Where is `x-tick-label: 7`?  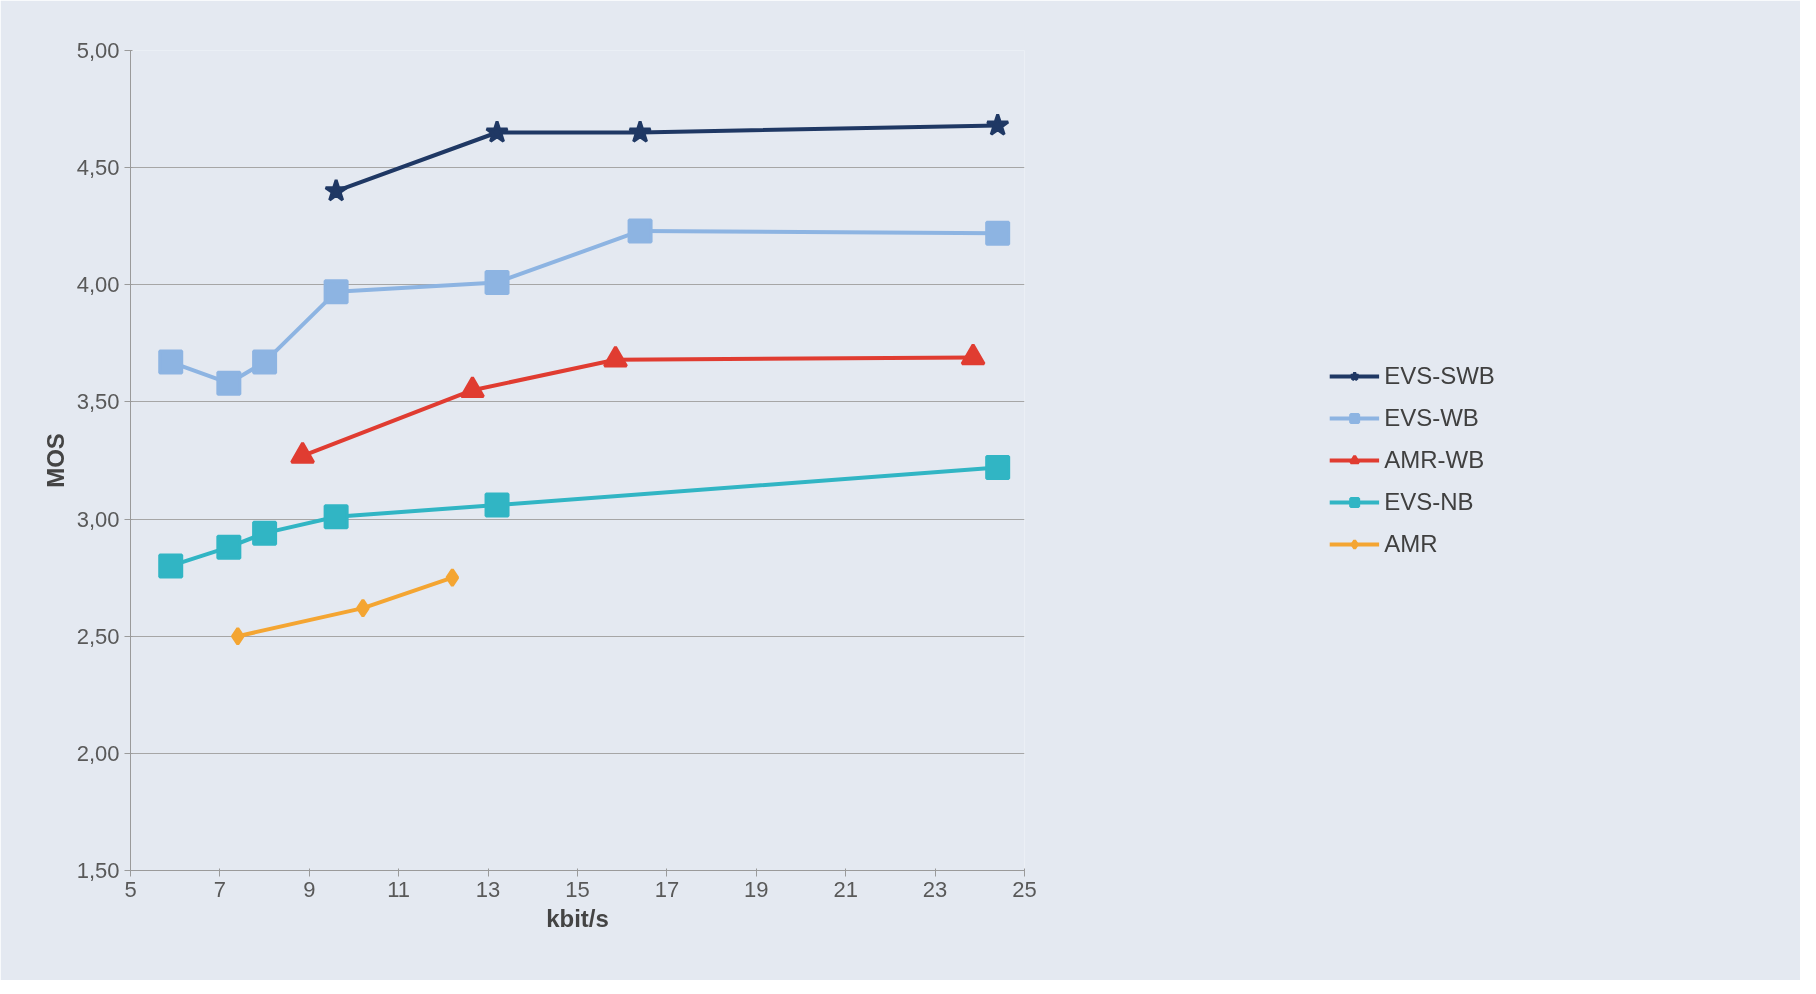
x-tick-label: 7 is located at coordinates (220, 889).